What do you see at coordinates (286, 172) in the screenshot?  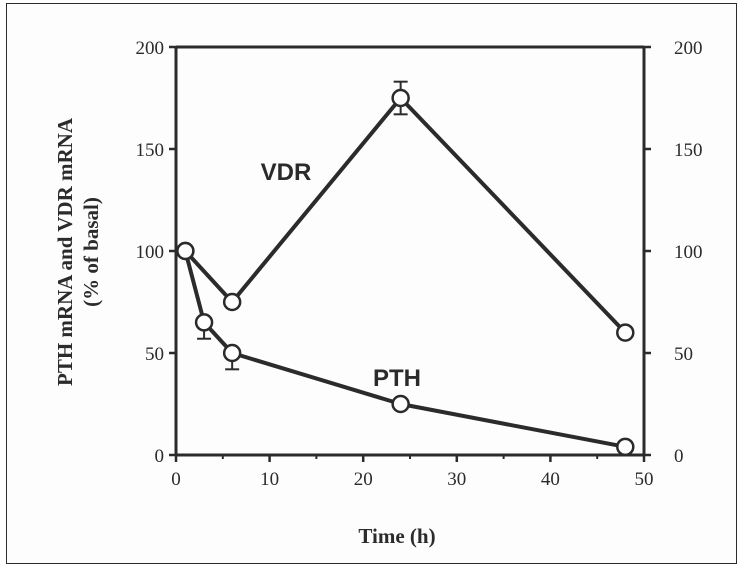 I see `vdr-series-label: VDR` at bounding box center [286, 172].